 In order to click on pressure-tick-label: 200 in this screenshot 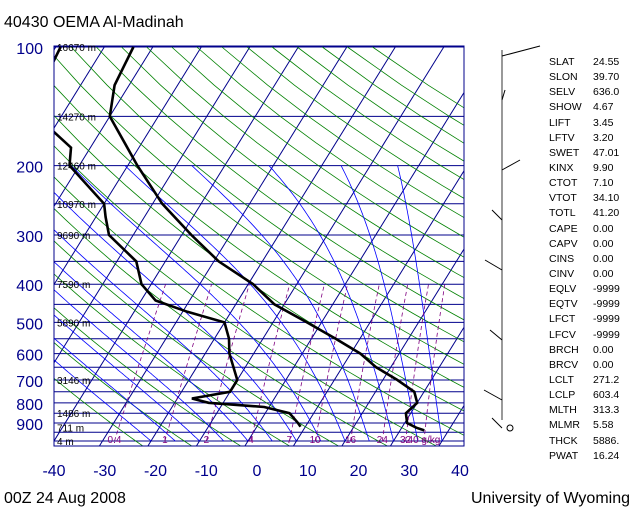, I will do `click(29, 168)`.